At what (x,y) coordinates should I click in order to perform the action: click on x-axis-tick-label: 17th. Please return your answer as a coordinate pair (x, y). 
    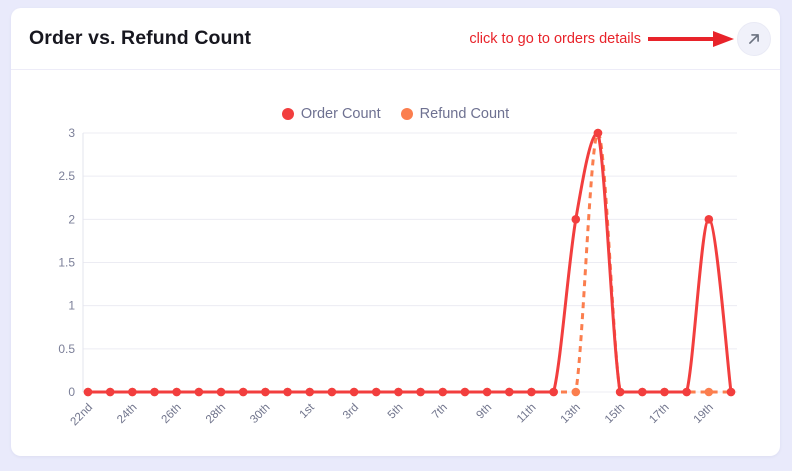
    Looking at the image, I should click on (659, 414).